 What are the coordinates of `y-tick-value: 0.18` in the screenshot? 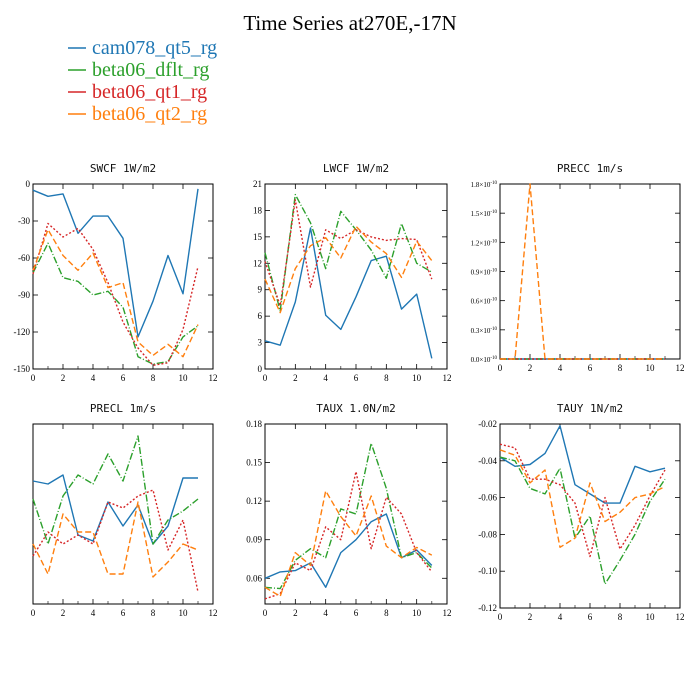 It's located at (254, 424).